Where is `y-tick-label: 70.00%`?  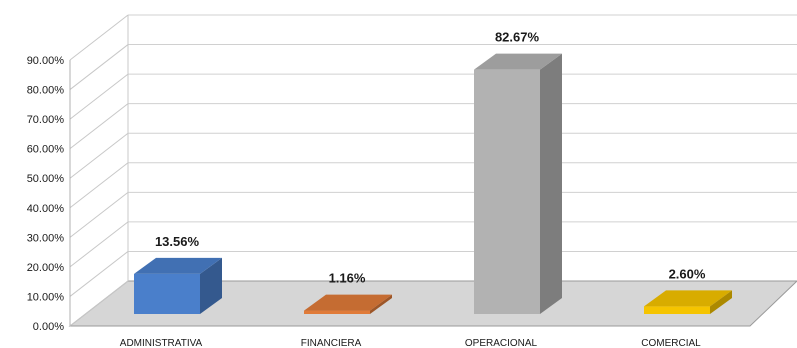 y-tick-label: 70.00% is located at coordinates (46, 120).